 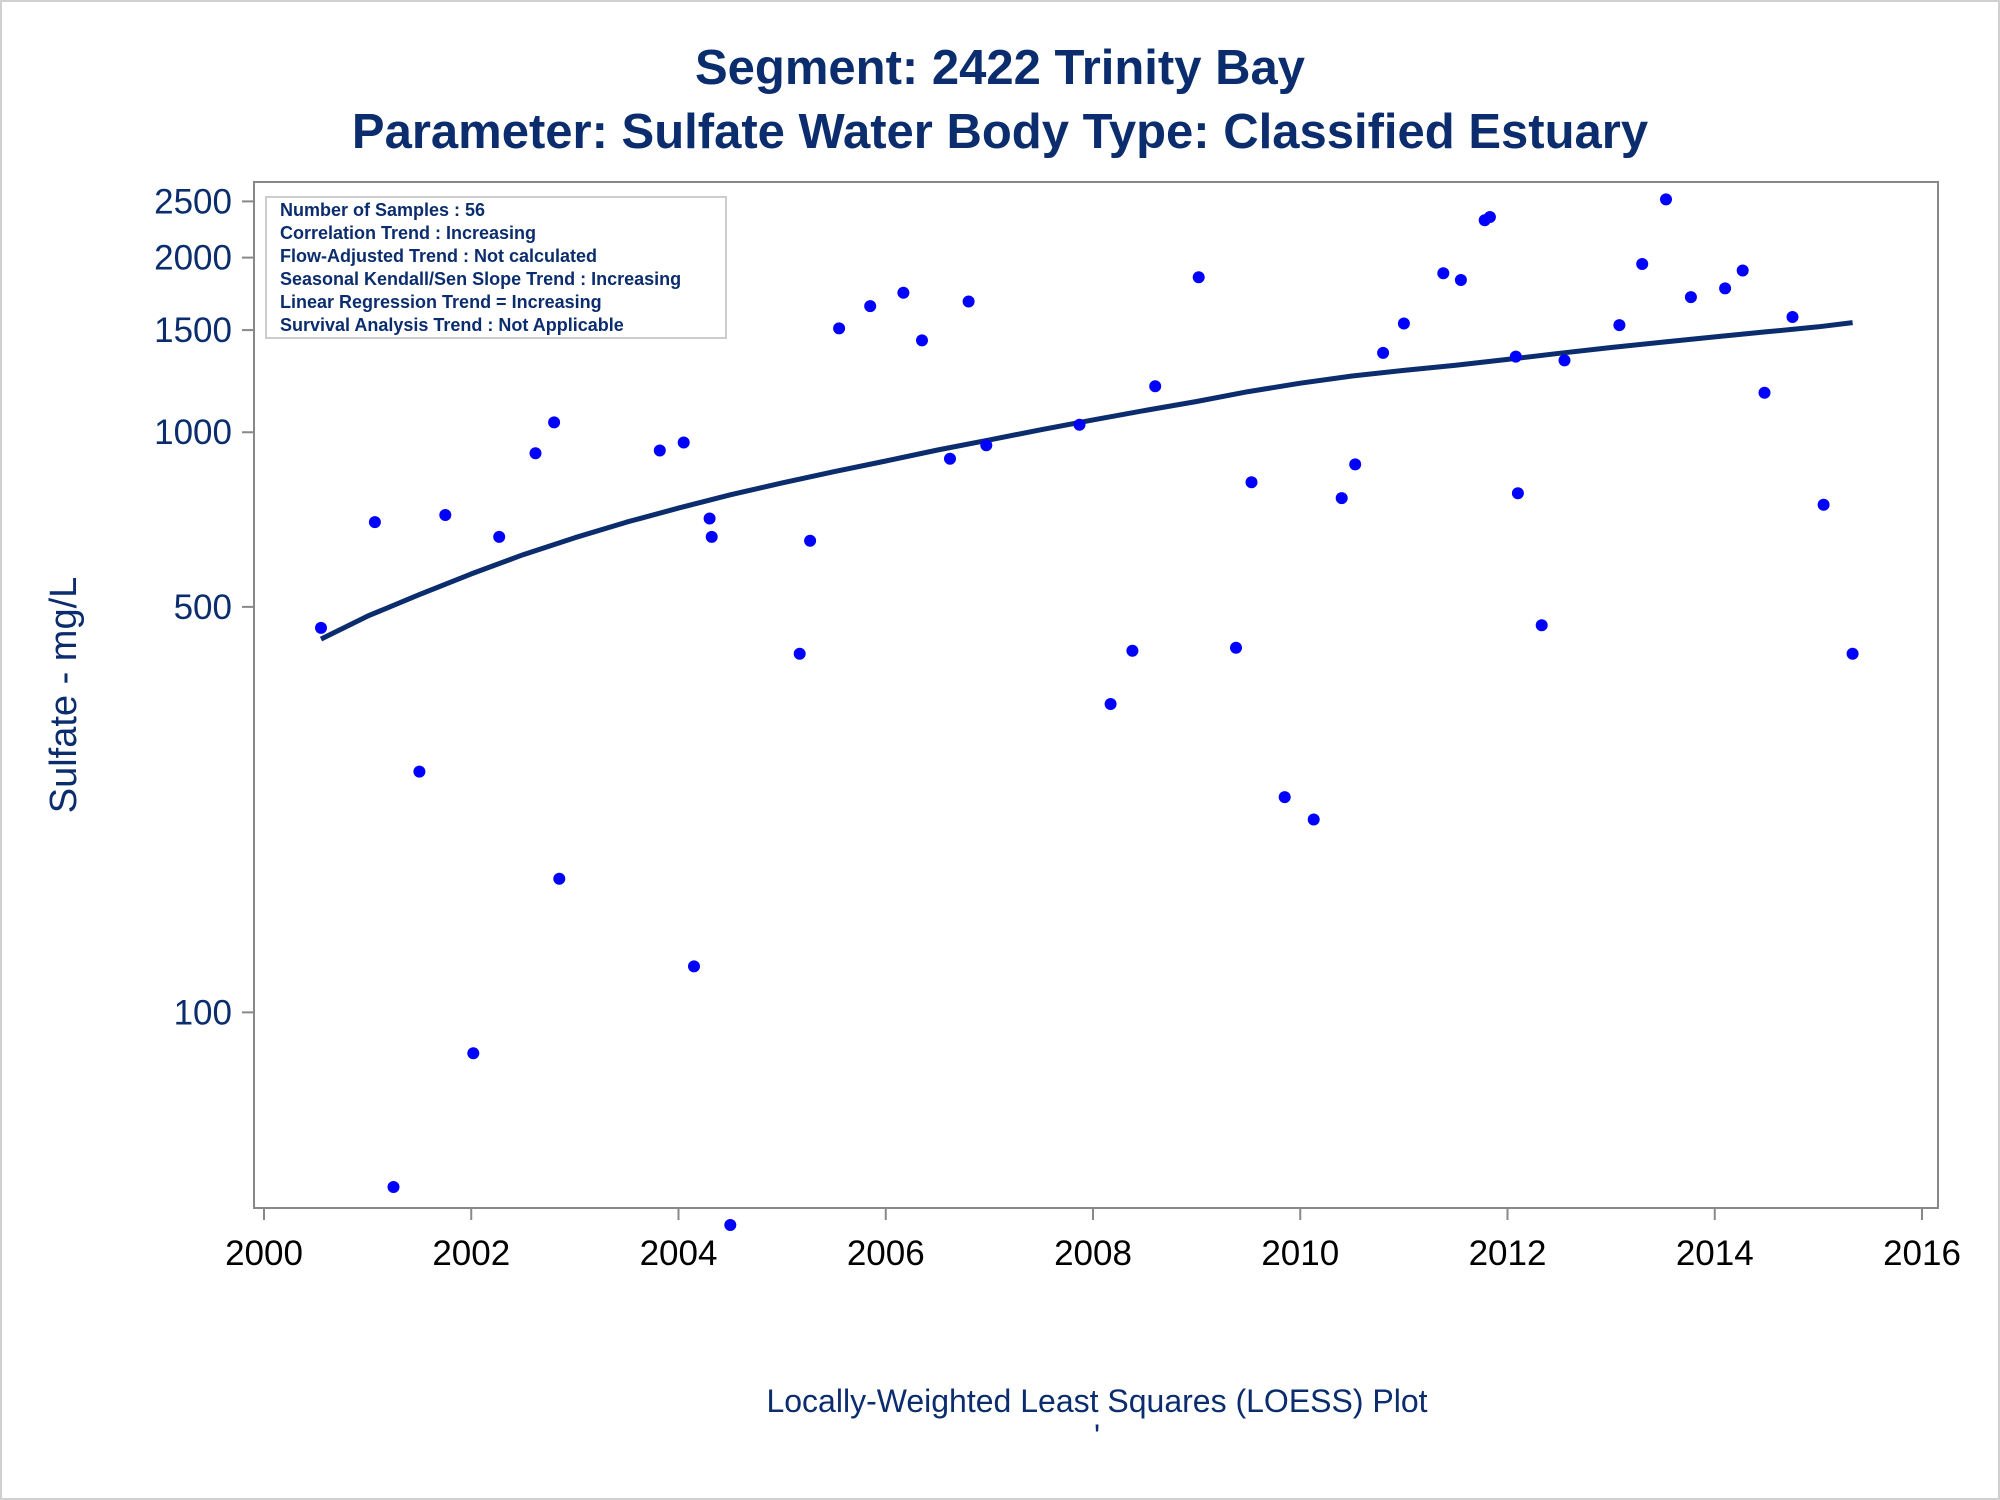 I want to click on y-tick-label: 100, so click(x=203, y=1012).